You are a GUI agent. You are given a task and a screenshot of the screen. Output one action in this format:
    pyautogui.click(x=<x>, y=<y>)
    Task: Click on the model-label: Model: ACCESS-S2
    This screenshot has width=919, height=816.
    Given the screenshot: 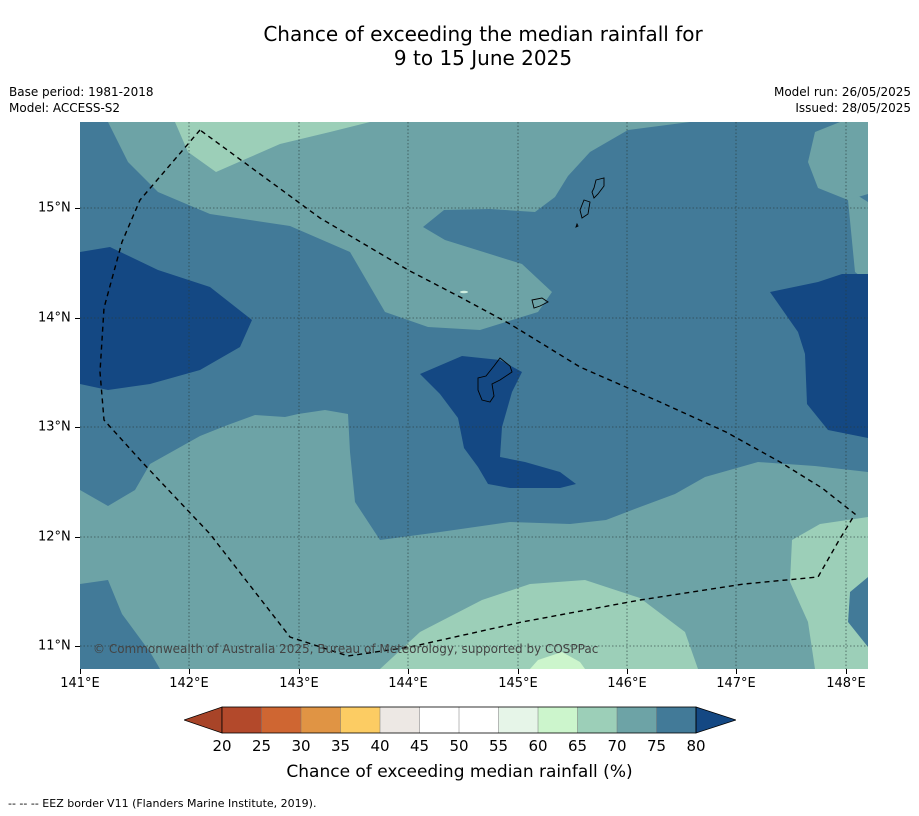 What is the action you would take?
    pyautogui.click(x=65, y=108)
    